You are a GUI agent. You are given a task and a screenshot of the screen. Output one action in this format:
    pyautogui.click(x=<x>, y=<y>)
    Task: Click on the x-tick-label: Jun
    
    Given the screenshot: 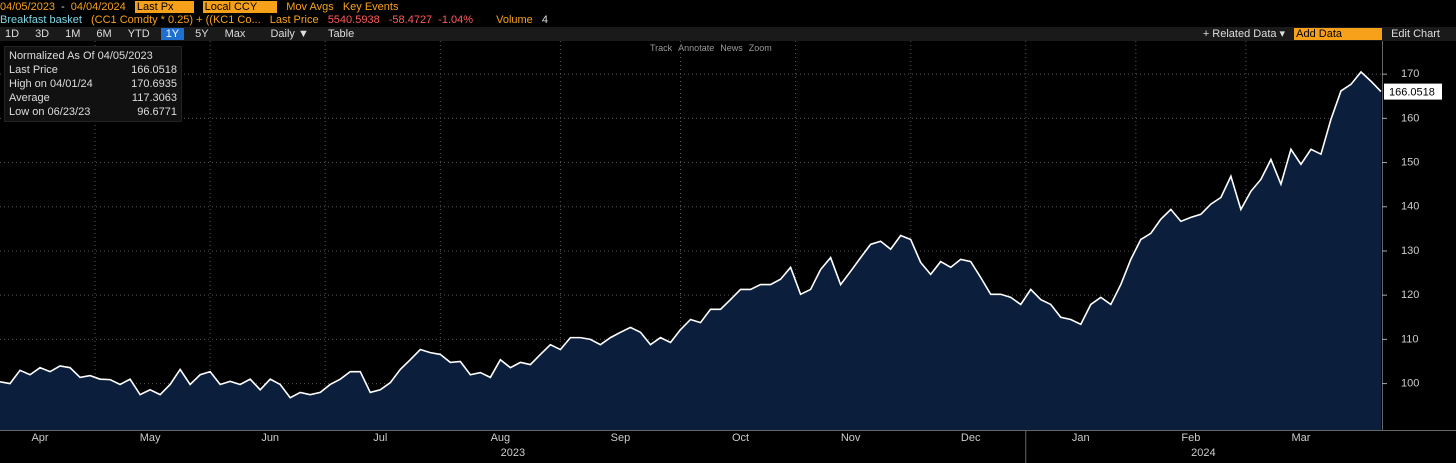 What is the action you would take?
    pyautogui.click(x=270, y=438)
    